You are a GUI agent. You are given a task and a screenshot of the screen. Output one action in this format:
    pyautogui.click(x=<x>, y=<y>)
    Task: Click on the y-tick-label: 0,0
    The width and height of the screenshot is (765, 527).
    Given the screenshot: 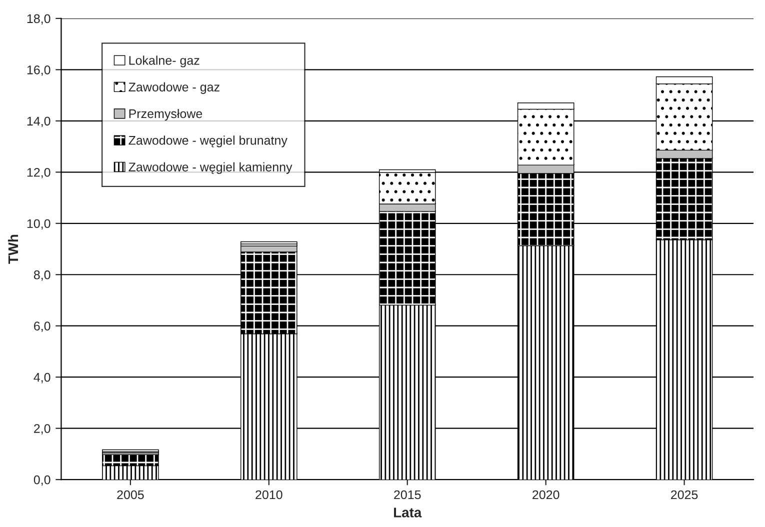 What is the action you would take?
    pyautogui.click(x=42, y=480)
    